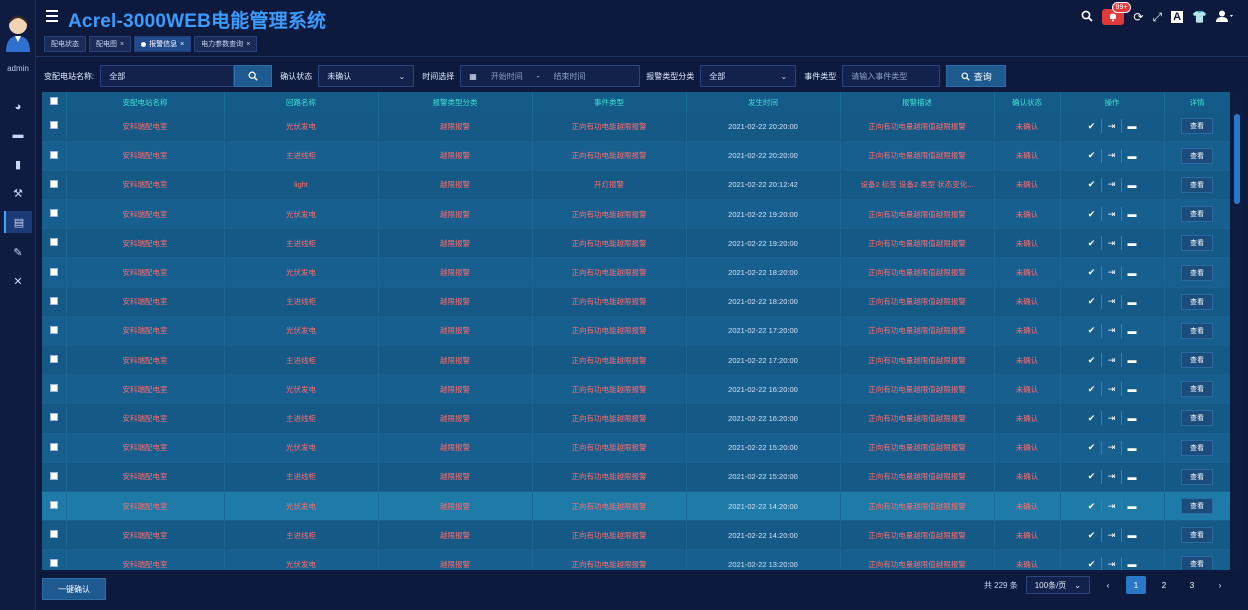 The image size is (1248, 610). I want to click on tab-distribution-diagram: 配电图 ×, so click(110, 44).